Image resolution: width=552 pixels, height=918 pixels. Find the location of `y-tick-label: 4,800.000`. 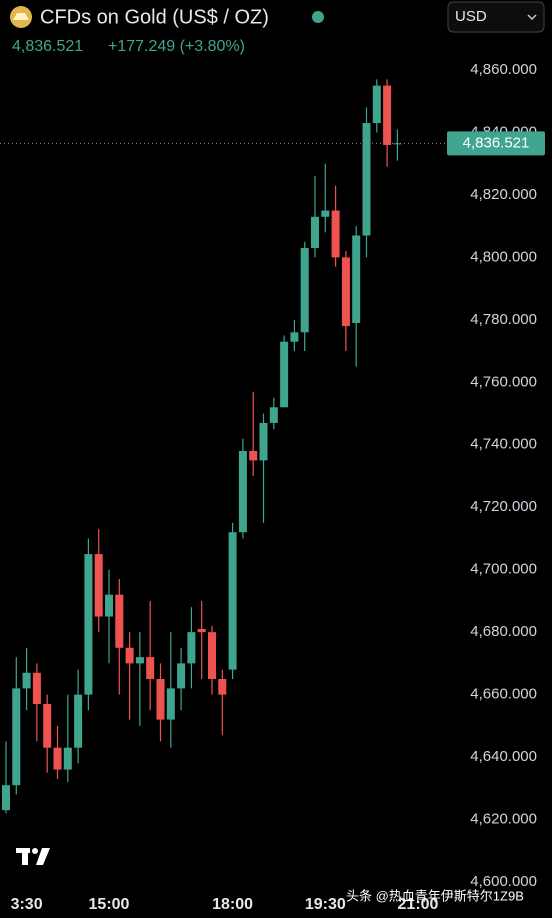

y-tick-label: 4,800.000 is located at coordinates (503, 256).